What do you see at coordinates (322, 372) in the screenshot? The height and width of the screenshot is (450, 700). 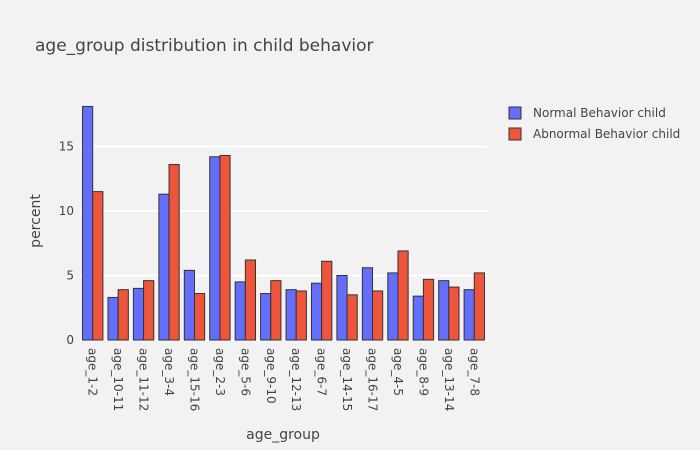 I see `x-tick-label: age_6-7` at bounding box center [322, 372].